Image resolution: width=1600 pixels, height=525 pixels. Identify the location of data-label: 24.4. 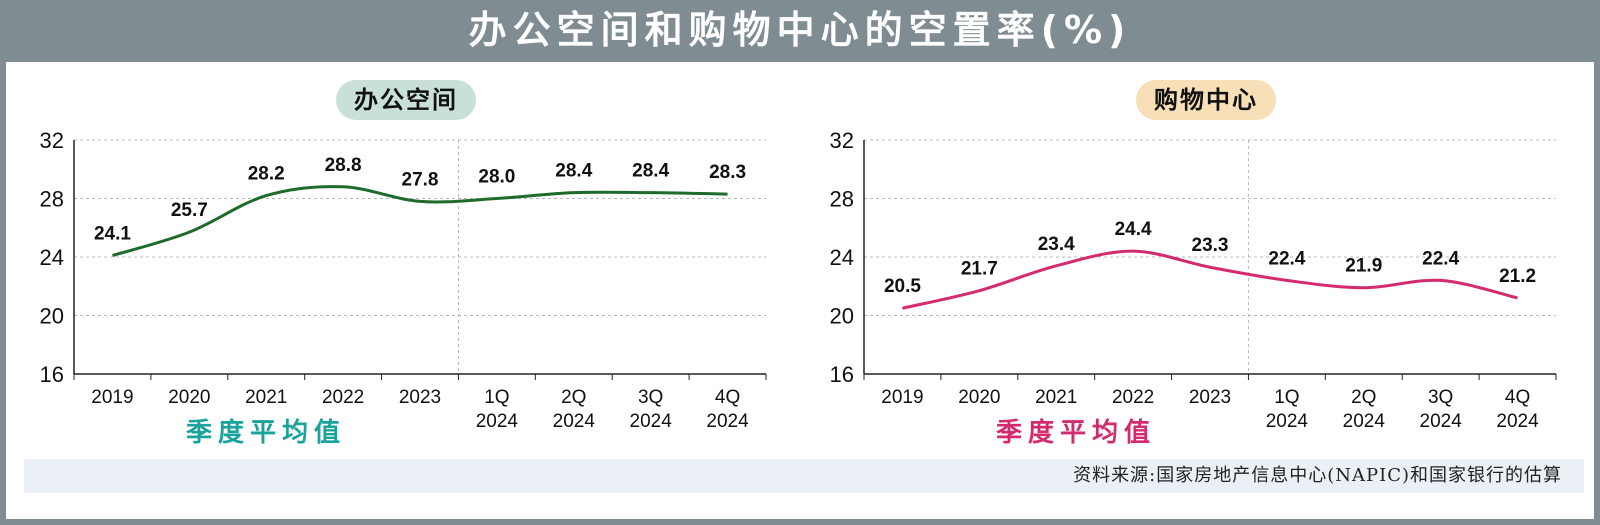
(1133, 229).